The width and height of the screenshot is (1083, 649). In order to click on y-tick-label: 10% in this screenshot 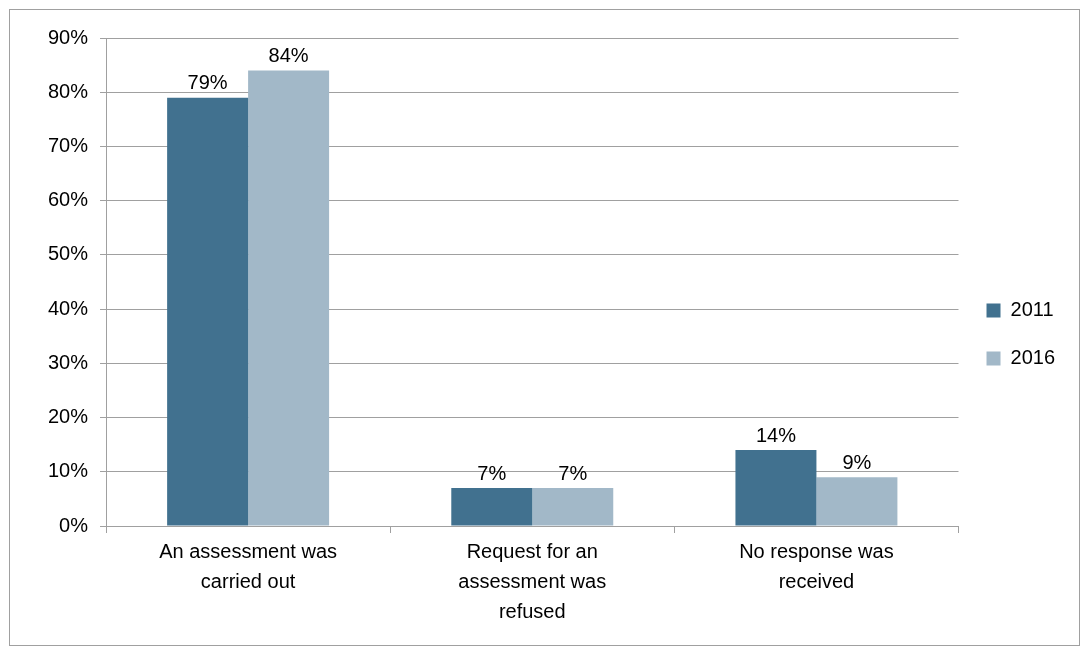, I will do `click(68, 470)`.